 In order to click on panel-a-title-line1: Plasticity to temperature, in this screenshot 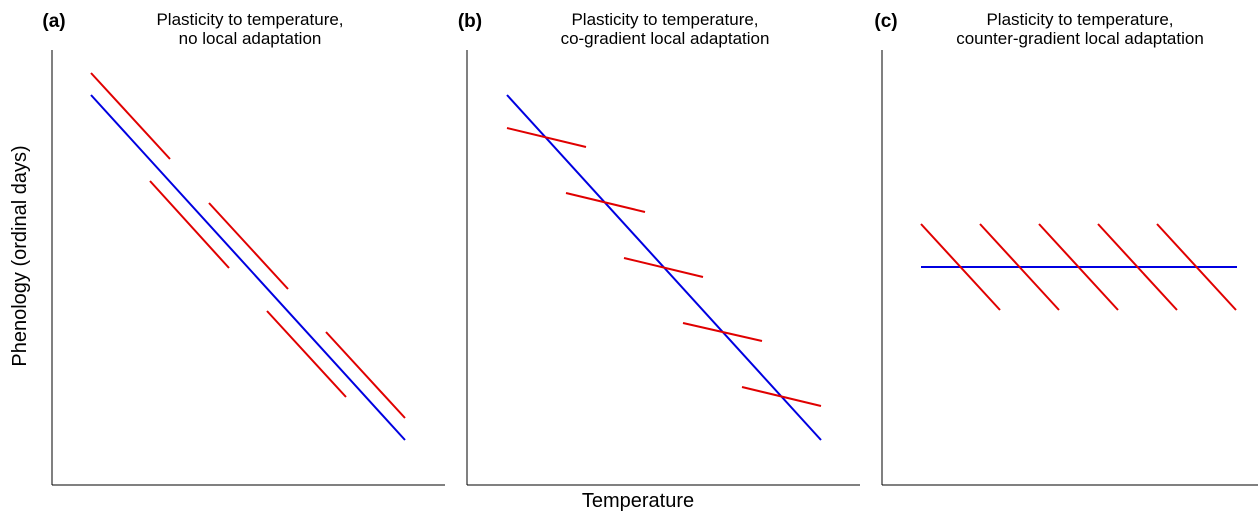, I will do `click(249, 19)`.